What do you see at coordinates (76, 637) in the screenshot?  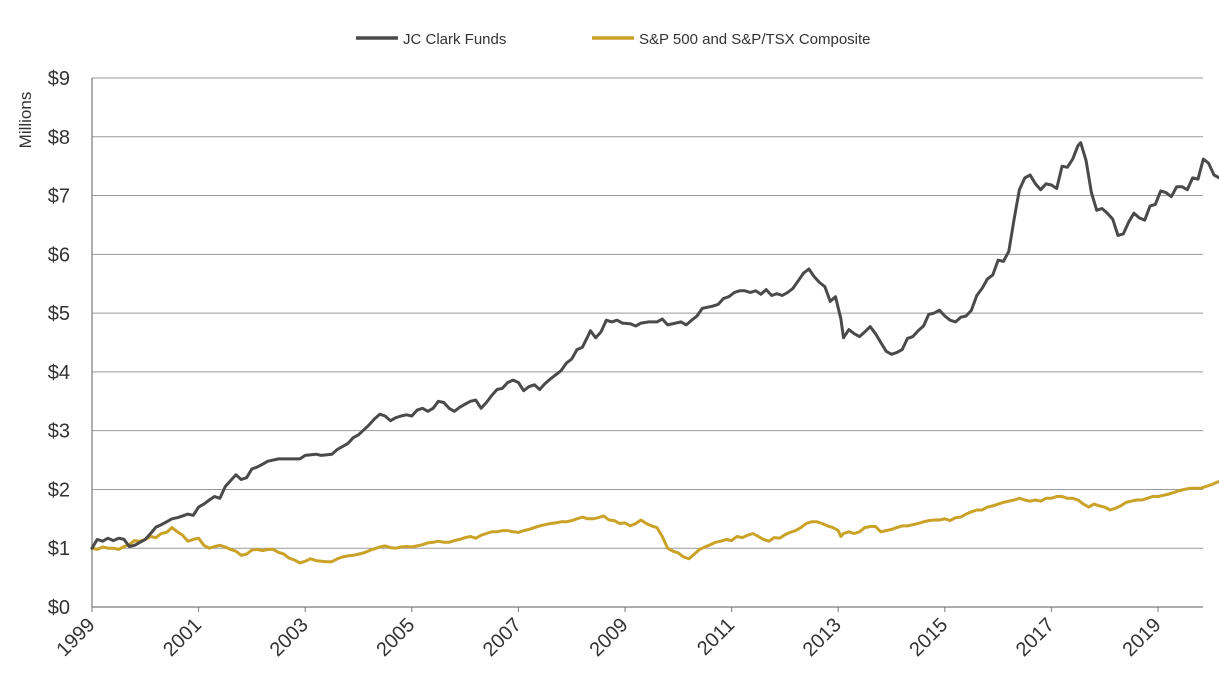 I see `x-tick-label: 1999` at bounding box center [76, 637].